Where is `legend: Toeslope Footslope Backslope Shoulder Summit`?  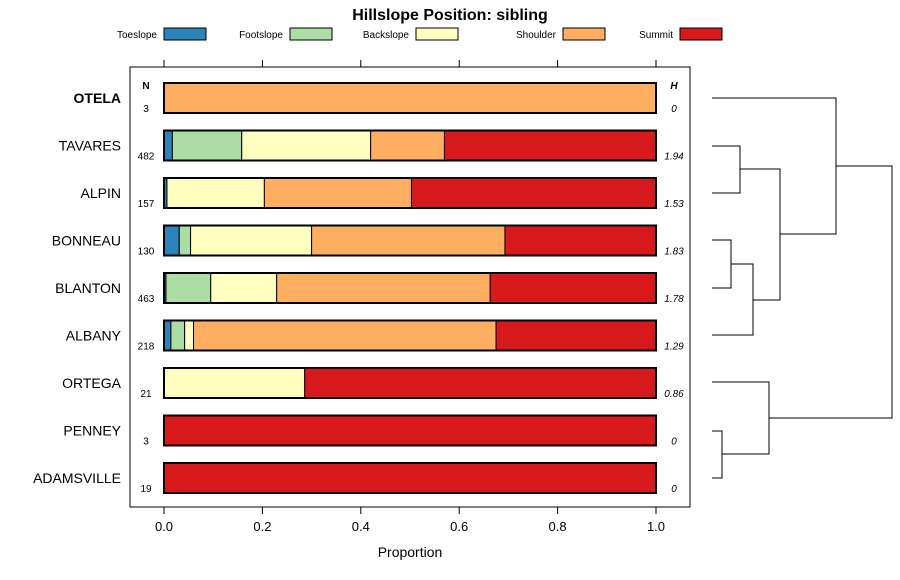 legend: Toeslope Footslope Backslope Shoulder Summit is located at coordinates (420, 34).